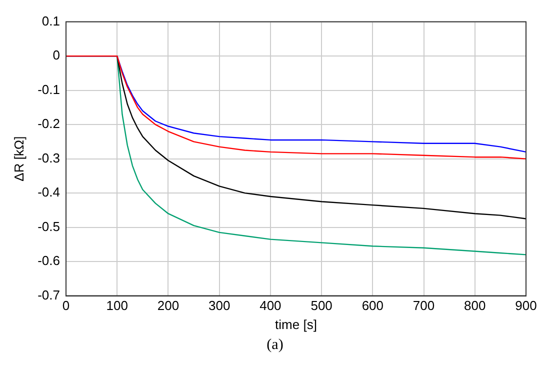  Describe the element at coordinates (66, 306) in the screenshot. I see `x-tick-label: 0` at that location.